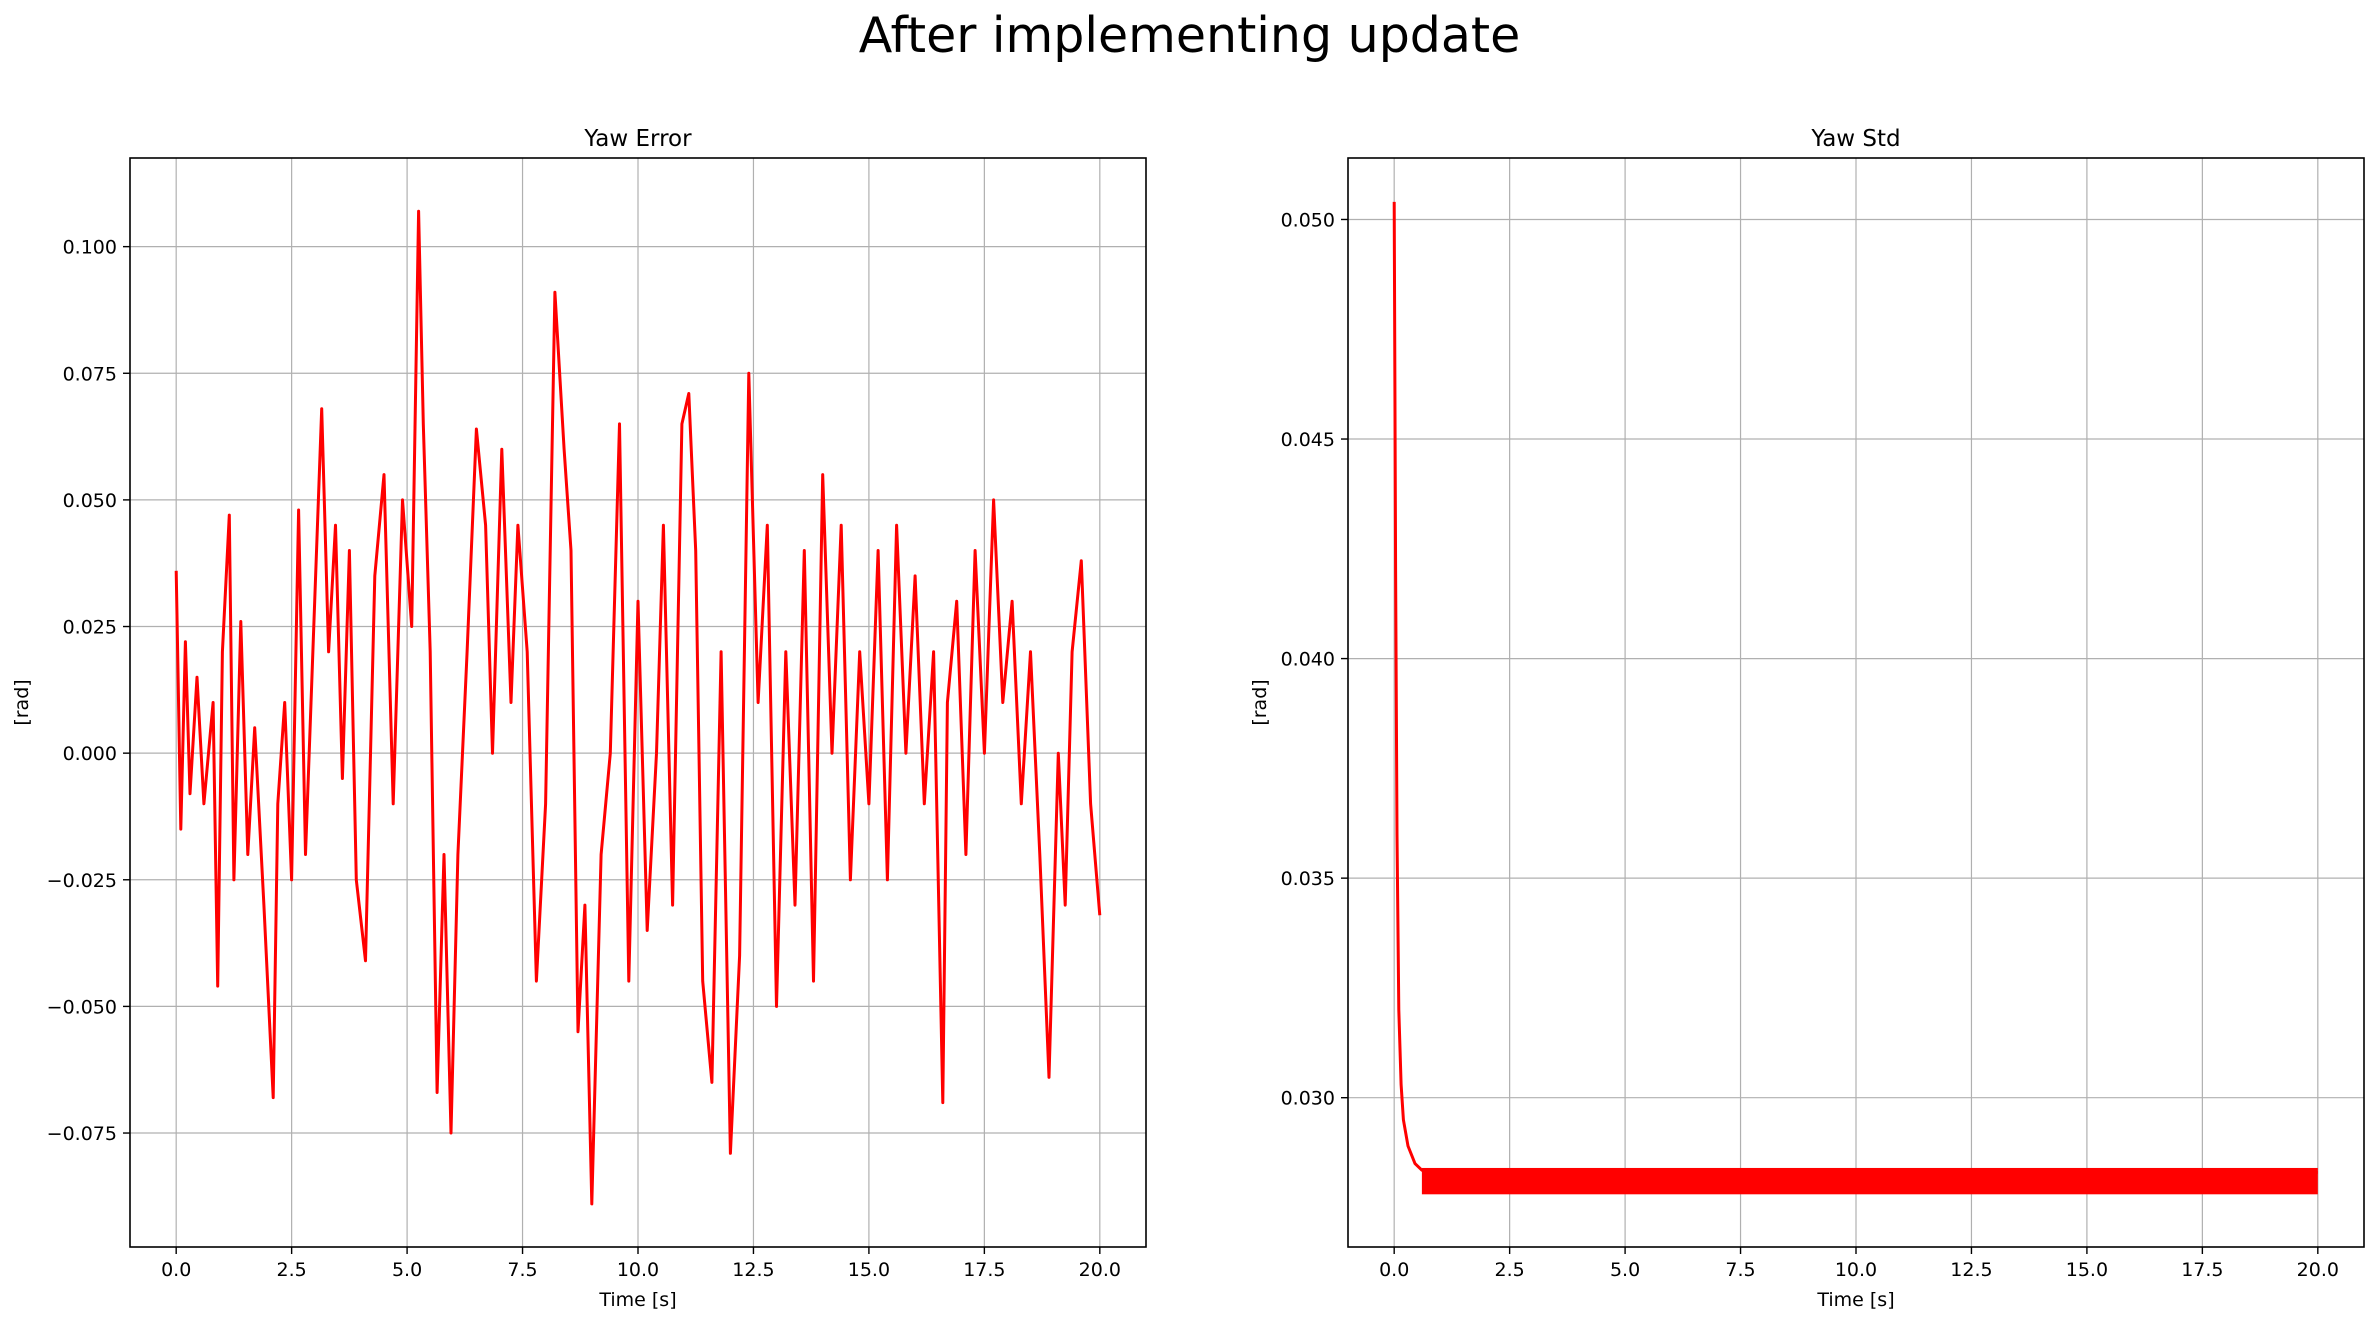 The height and width of the screenshot is (1320, 2379). I want to click on yaw-error-xtick-label-8: 20.0, so click(1100, 1270).